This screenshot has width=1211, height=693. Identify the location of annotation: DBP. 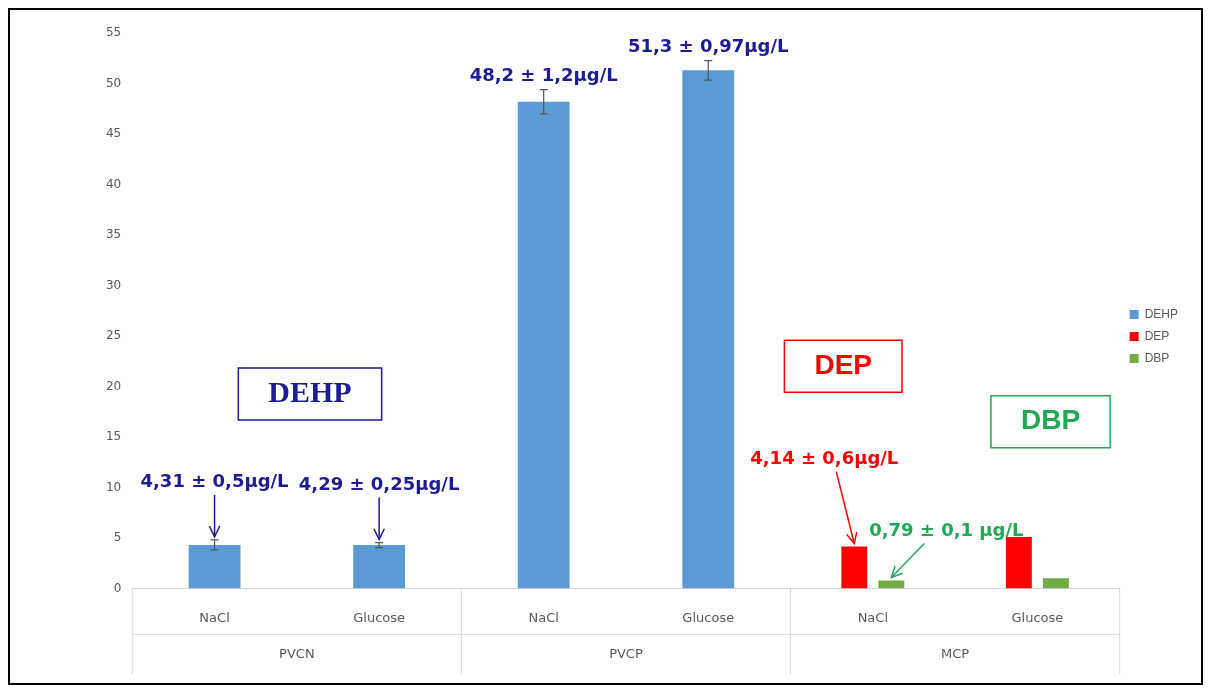
(1050, 420).